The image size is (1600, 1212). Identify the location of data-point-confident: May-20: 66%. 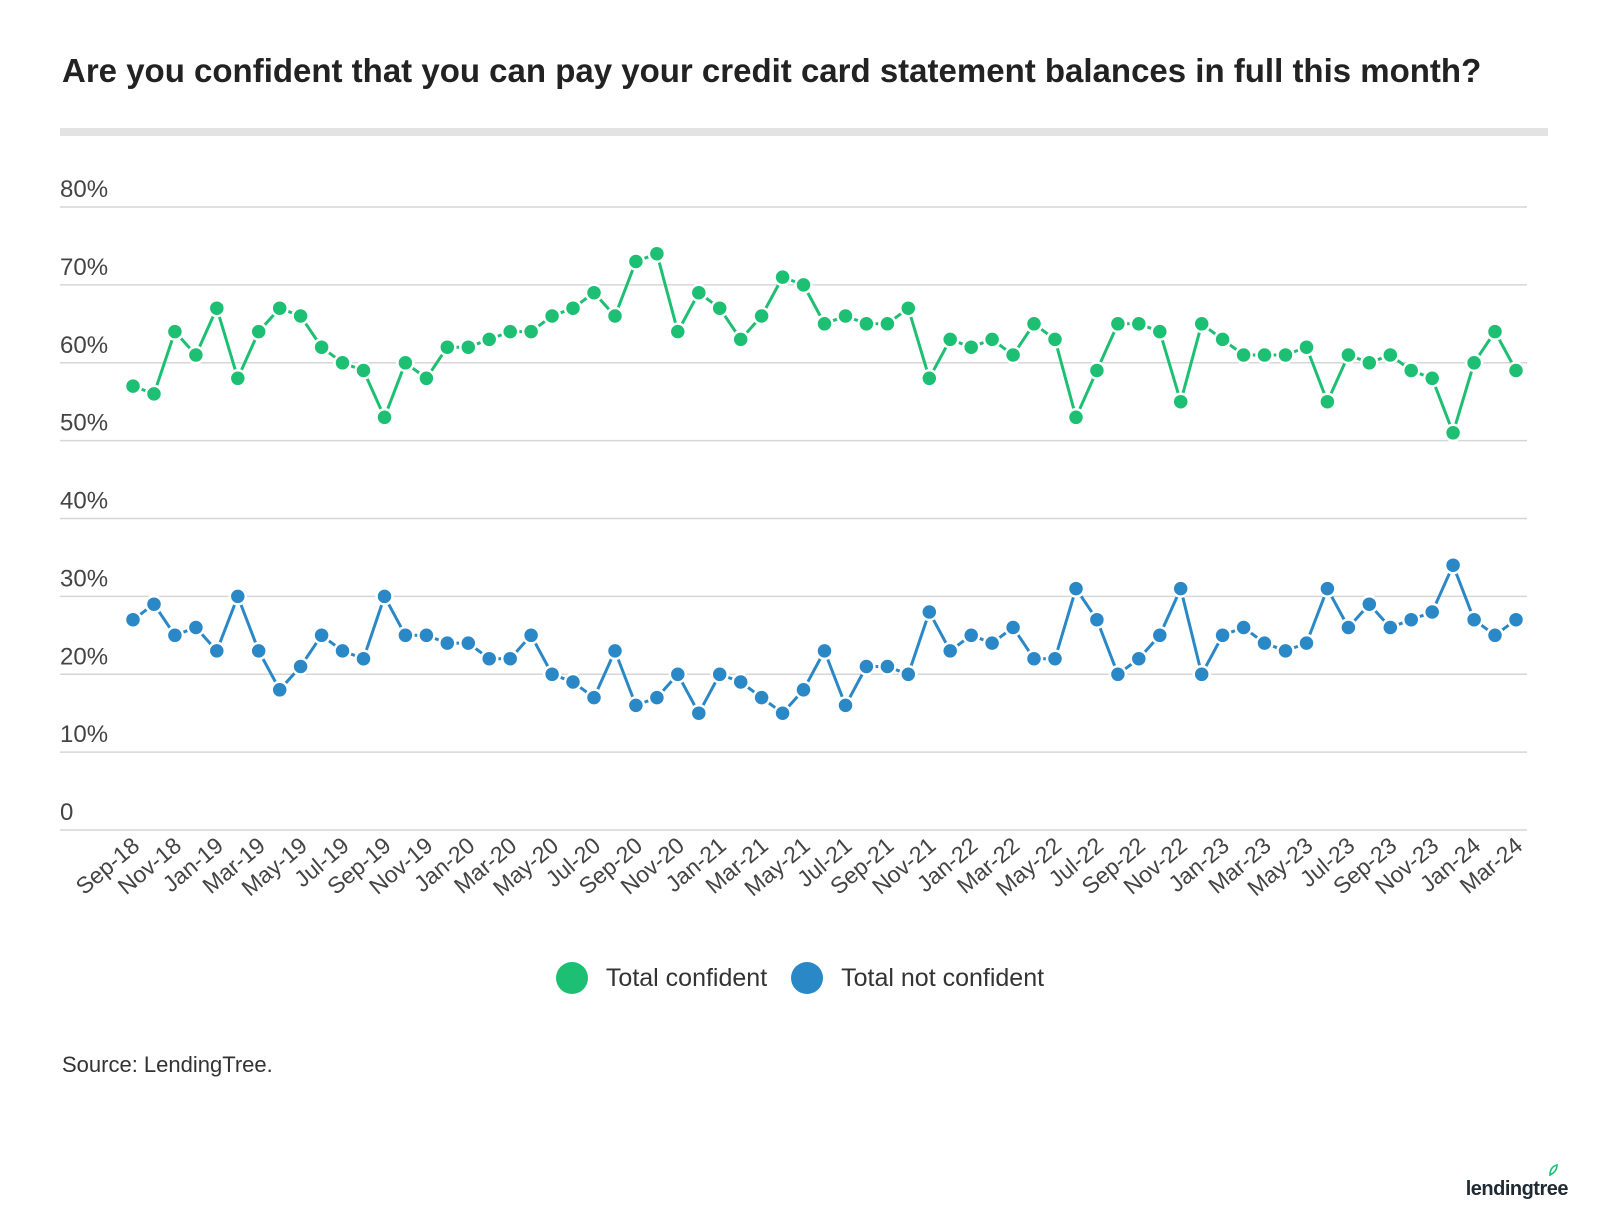
(552, 316).